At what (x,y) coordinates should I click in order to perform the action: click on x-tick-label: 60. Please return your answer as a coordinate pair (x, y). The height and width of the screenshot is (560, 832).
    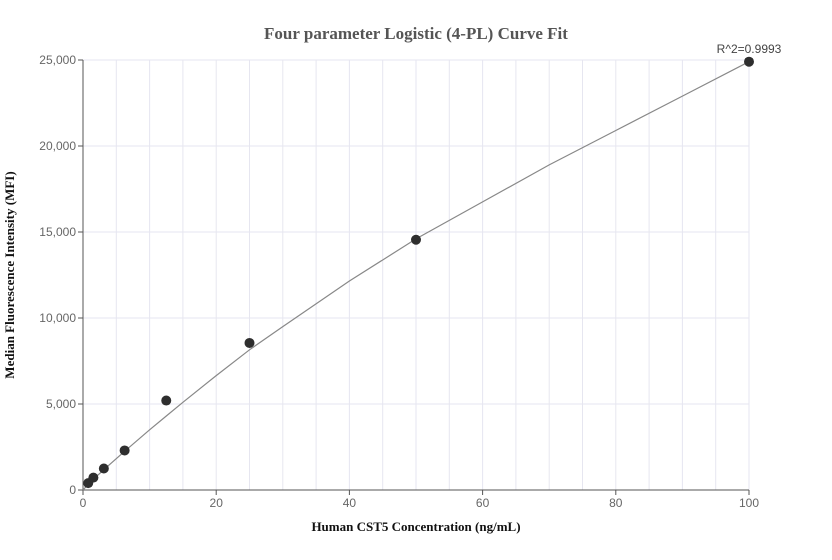
    Looking at the image, I should click on (483, 503).